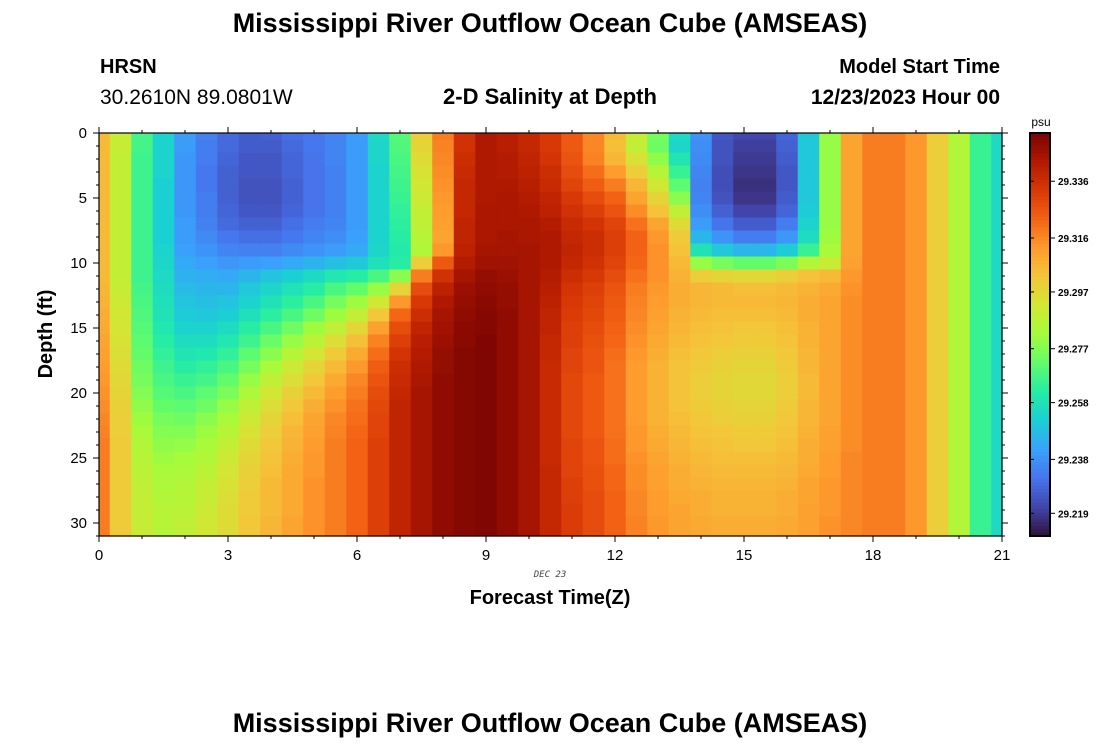  I want to click on date-label: DEC 23, so click(550, 575).